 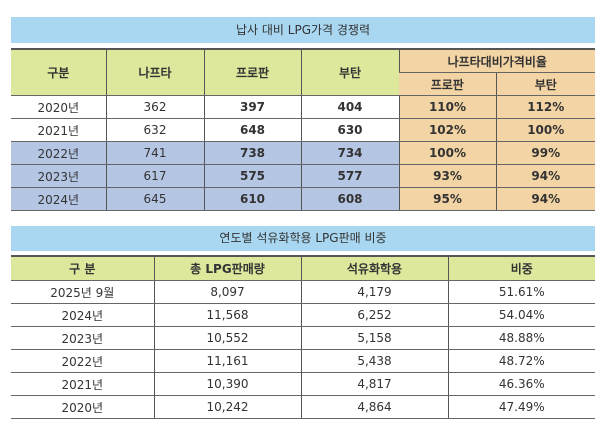 What do you see at coordinates (154, 130) in the screenshot?
I see `table-cell: 632` at bounding box center [154, 130].